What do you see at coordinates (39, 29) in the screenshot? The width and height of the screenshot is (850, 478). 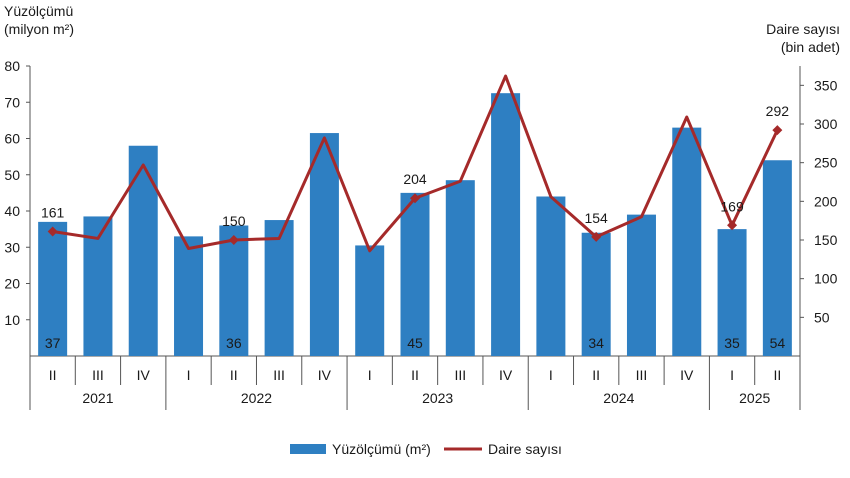 I see `y-axis-title-left: (milyon m²)` at bounding box center [39, 29].